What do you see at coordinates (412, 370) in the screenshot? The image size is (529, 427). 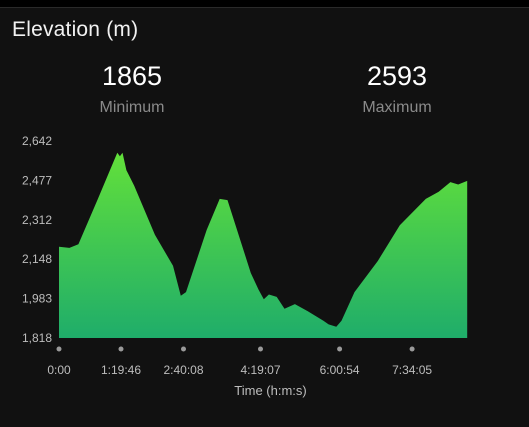 I see `x-tick-label: 7:34:05` at bounding box center [412, 370].